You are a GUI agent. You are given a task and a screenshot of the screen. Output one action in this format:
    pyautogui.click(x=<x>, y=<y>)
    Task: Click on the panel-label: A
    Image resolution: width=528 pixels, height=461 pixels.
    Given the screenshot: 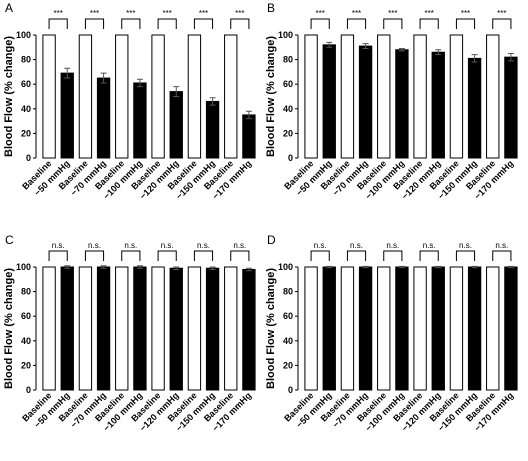 What is the action you would take?
    pyautogui.click(x=9, y=8)
    